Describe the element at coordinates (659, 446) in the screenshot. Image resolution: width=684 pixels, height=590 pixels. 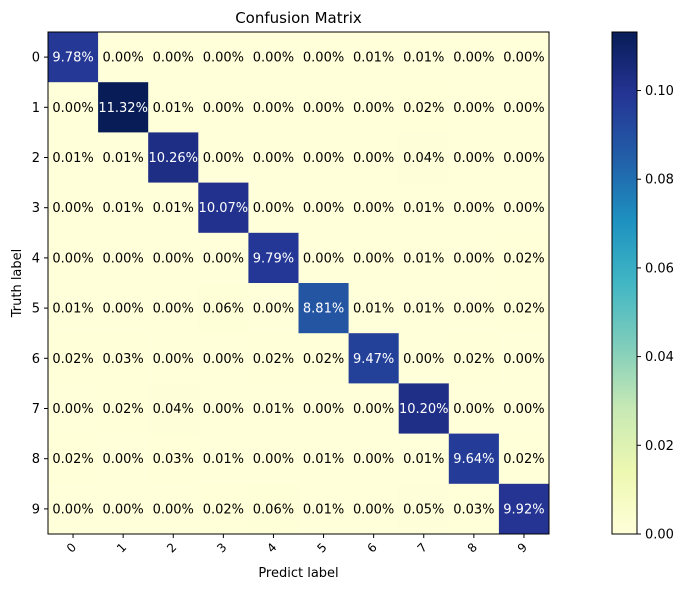
I see `colorbar-tick-label: 0.02` at that location.